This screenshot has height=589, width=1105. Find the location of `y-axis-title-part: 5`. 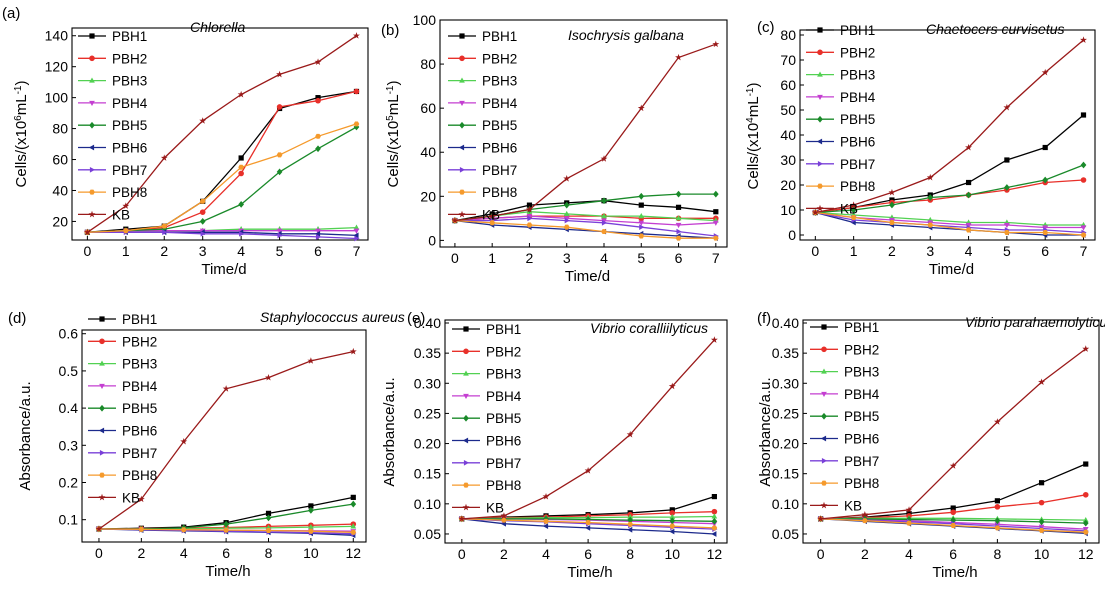

y-axis-title-part: 5 is located at coordinates (390, 118).